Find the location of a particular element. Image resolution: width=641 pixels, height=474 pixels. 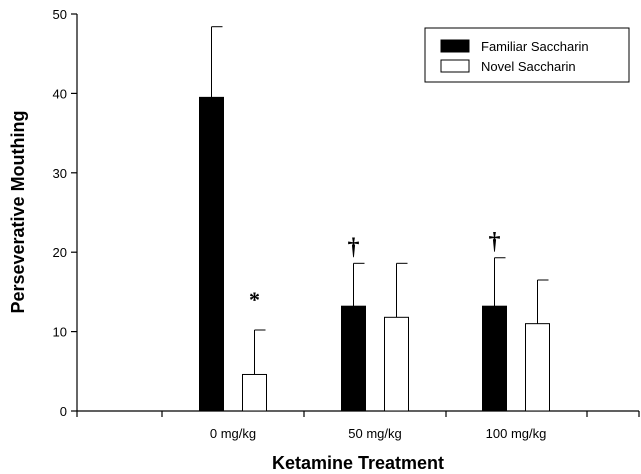

y-ticks: 0 10 20 30 40 50 is located at coordinates (65, 213).